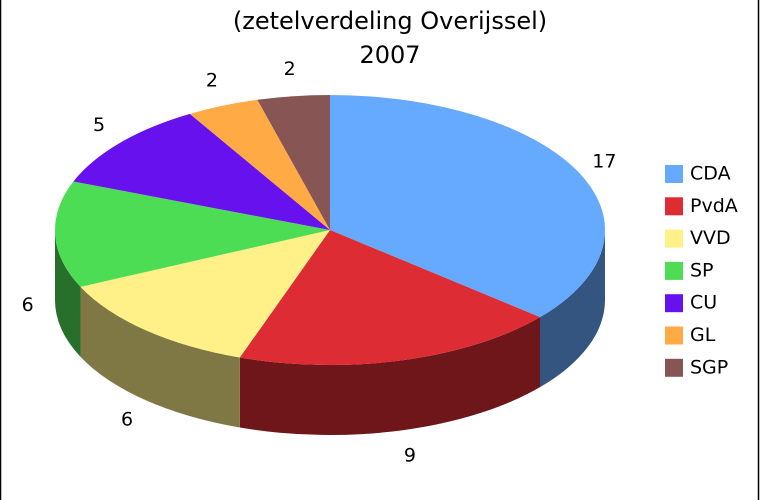 This screenshot has height=500, width=760. What do you see at coordinates (710, 238) in the screenshot?
I see `legend-label: VVD` at bounding box center [710, 238].